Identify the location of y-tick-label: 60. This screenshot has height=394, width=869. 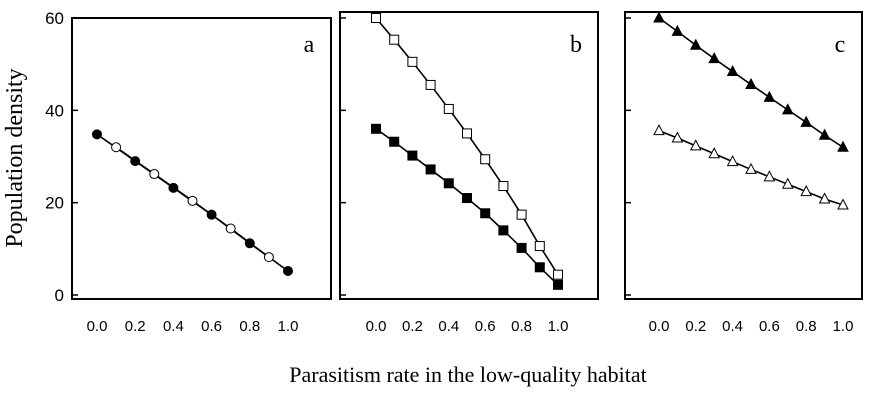
(54, 18).